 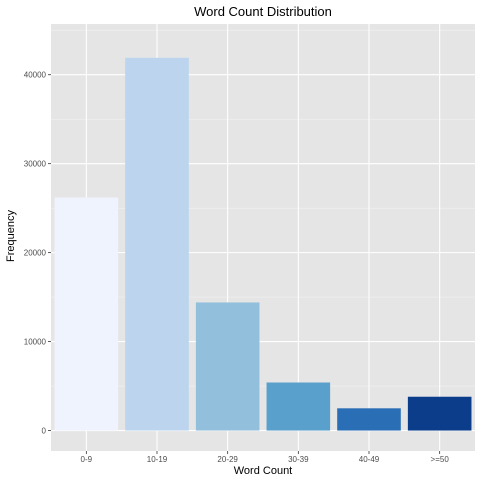 I want to click on y-axis-title: Frequency, so click(x=11, y=236).